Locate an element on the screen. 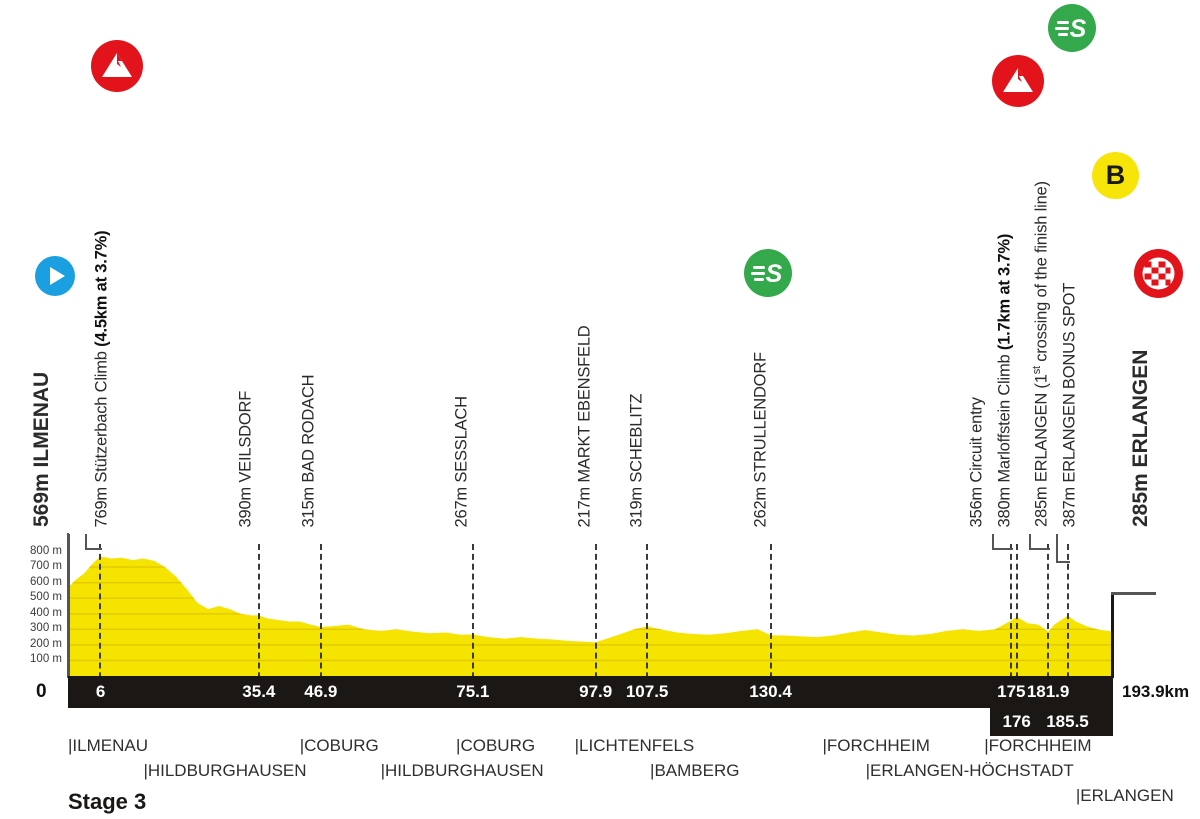 The height and width of the screenshot is (819, 1200). marker-altitude: 267m is located at coordinates (461, 506).